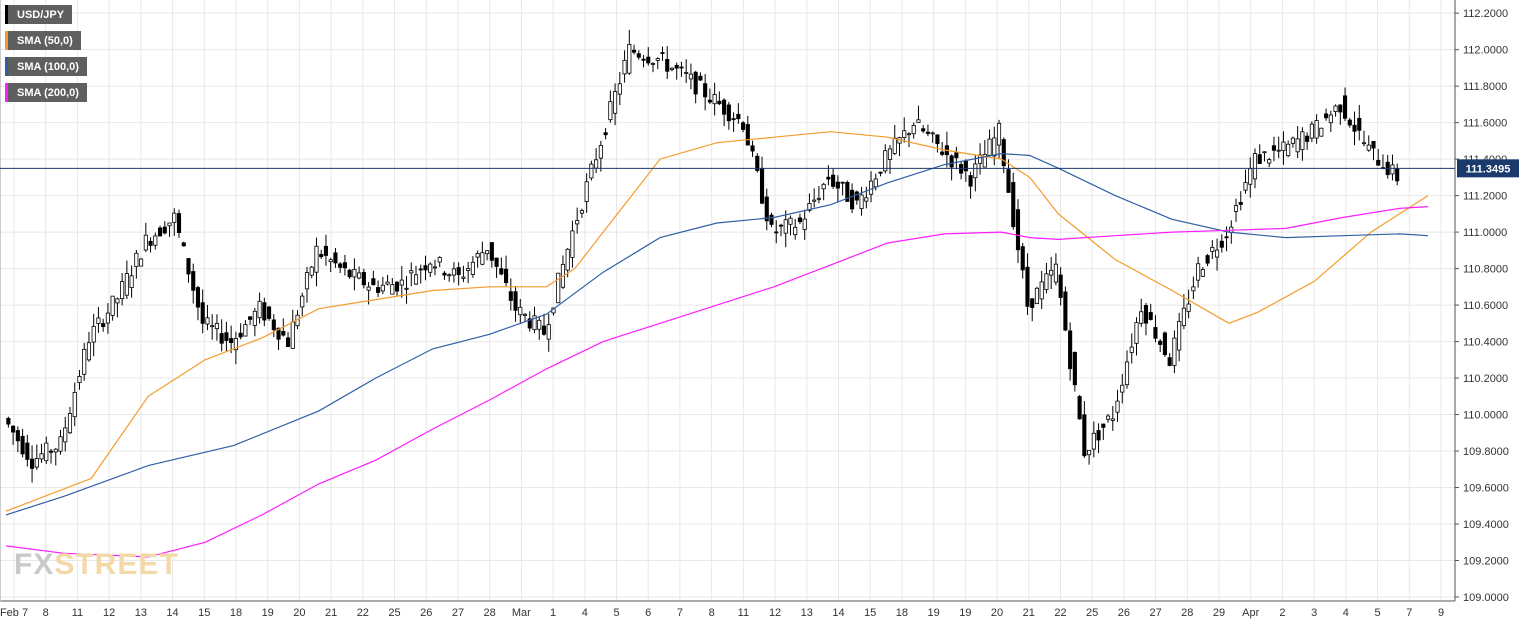  Describe the element at coordinates (807, 613) in the screenshot. I see `x-tick-label: 13` at that location.